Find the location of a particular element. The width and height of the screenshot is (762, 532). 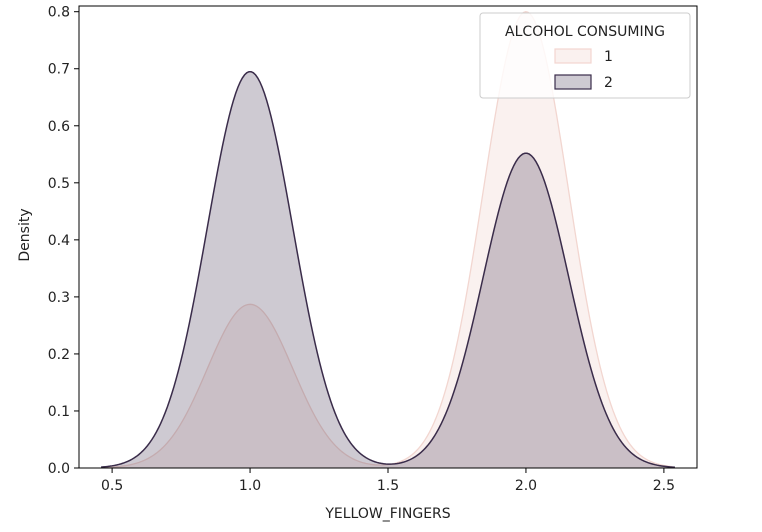

legend-label-1: 1 is located at coordinates (608, 57).